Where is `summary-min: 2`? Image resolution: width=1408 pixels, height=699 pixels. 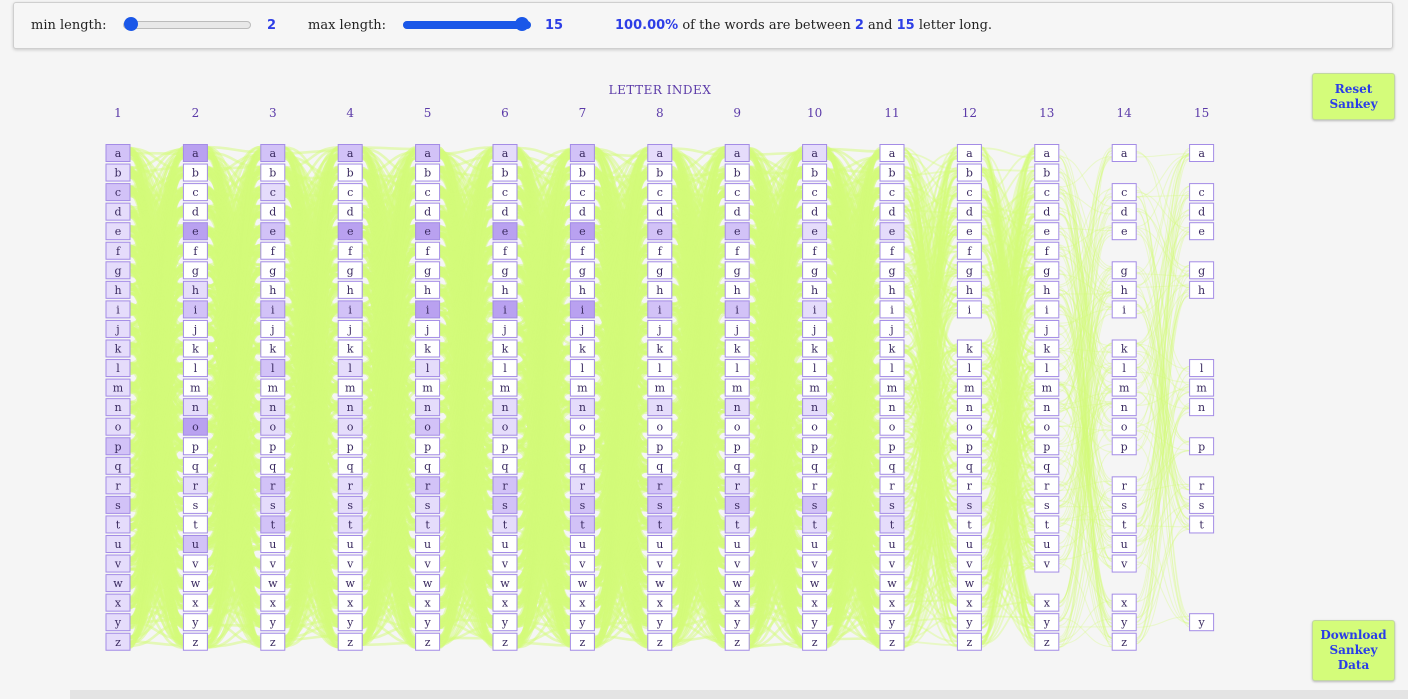 summary-min: 2 is located at coordinates (859, 25).